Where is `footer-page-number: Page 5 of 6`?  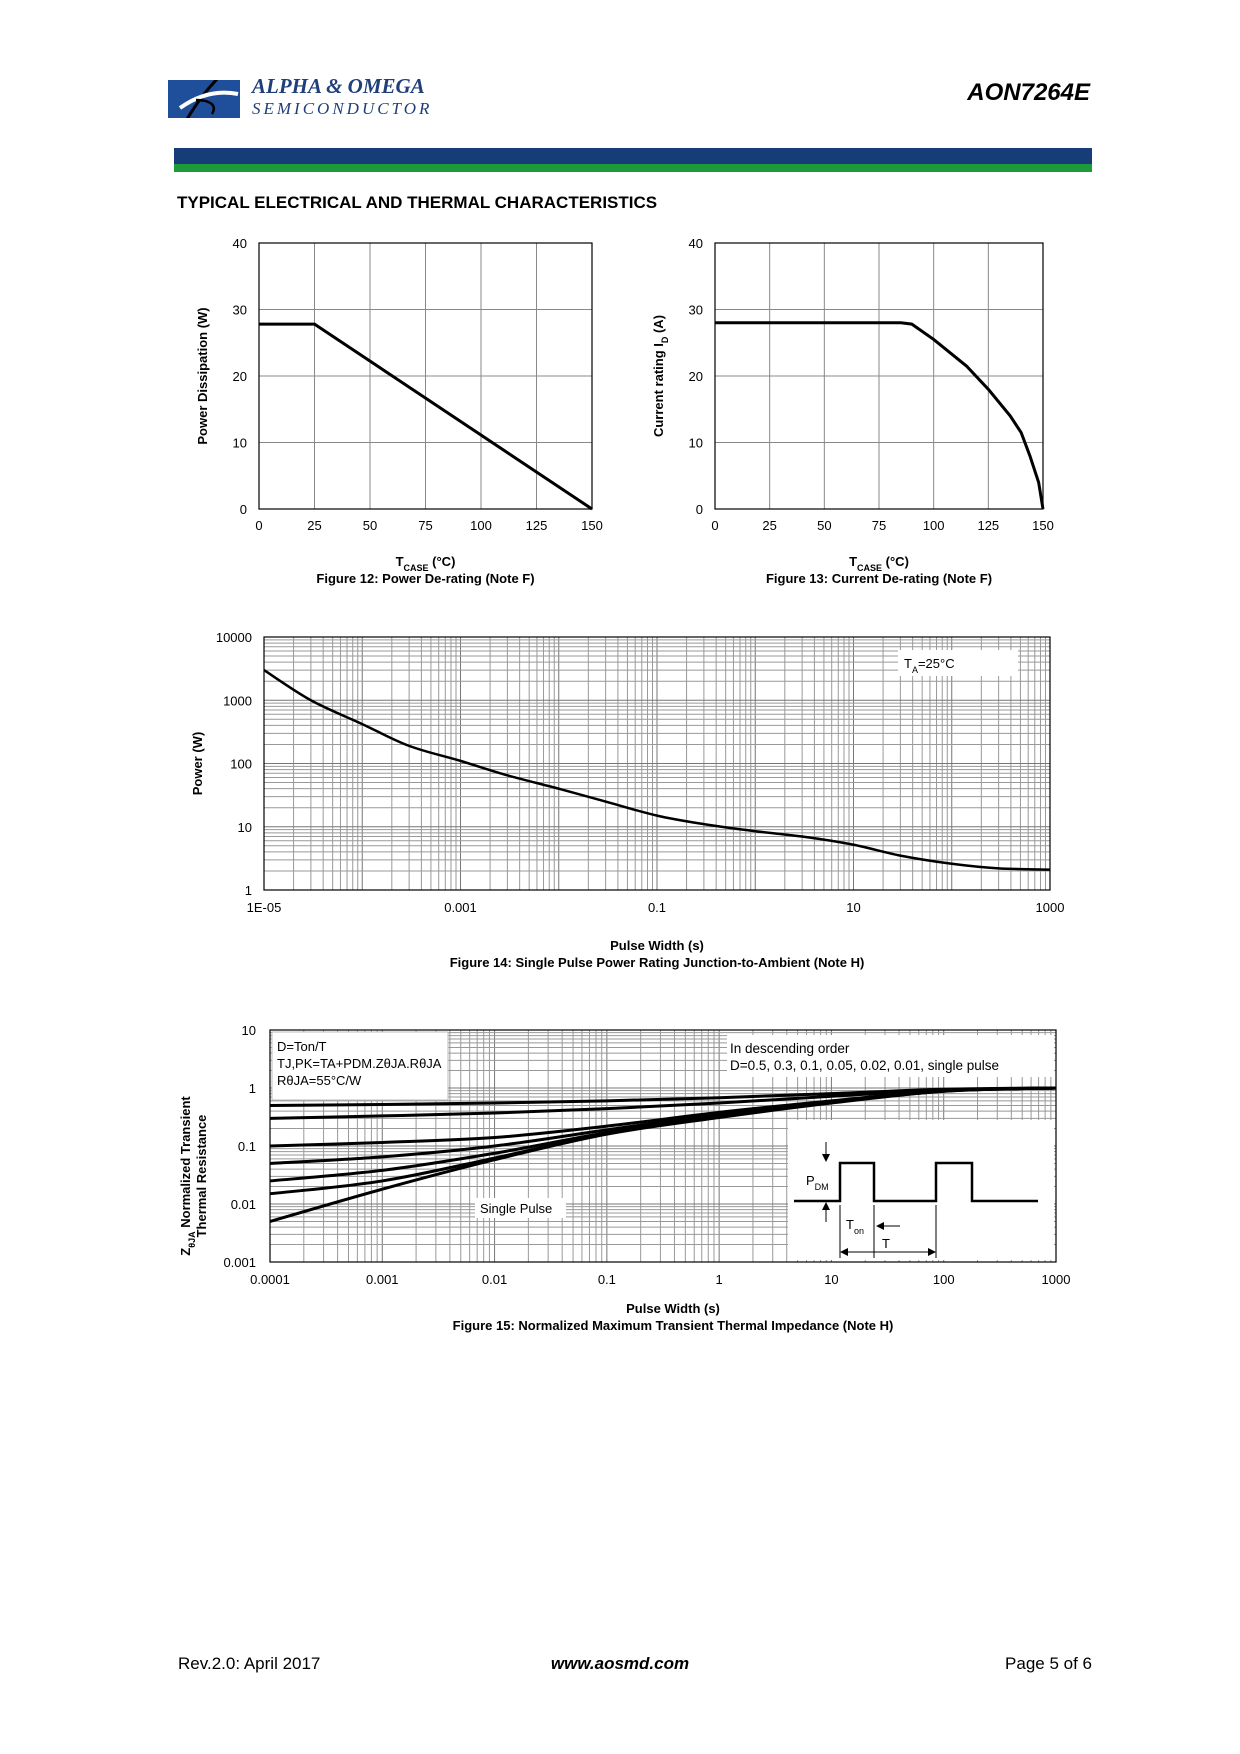 footer-page-number: Page 5 of 6 is located at coordinates (1048, 1663).